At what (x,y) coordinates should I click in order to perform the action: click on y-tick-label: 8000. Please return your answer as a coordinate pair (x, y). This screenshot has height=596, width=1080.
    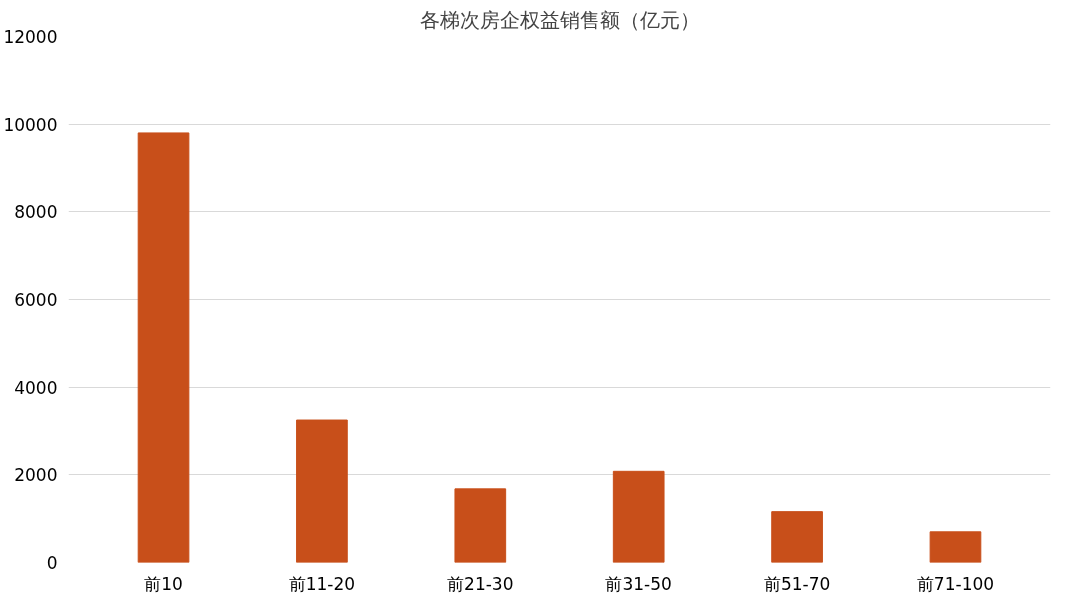
    Looking at the image, I should click on (36, 212).